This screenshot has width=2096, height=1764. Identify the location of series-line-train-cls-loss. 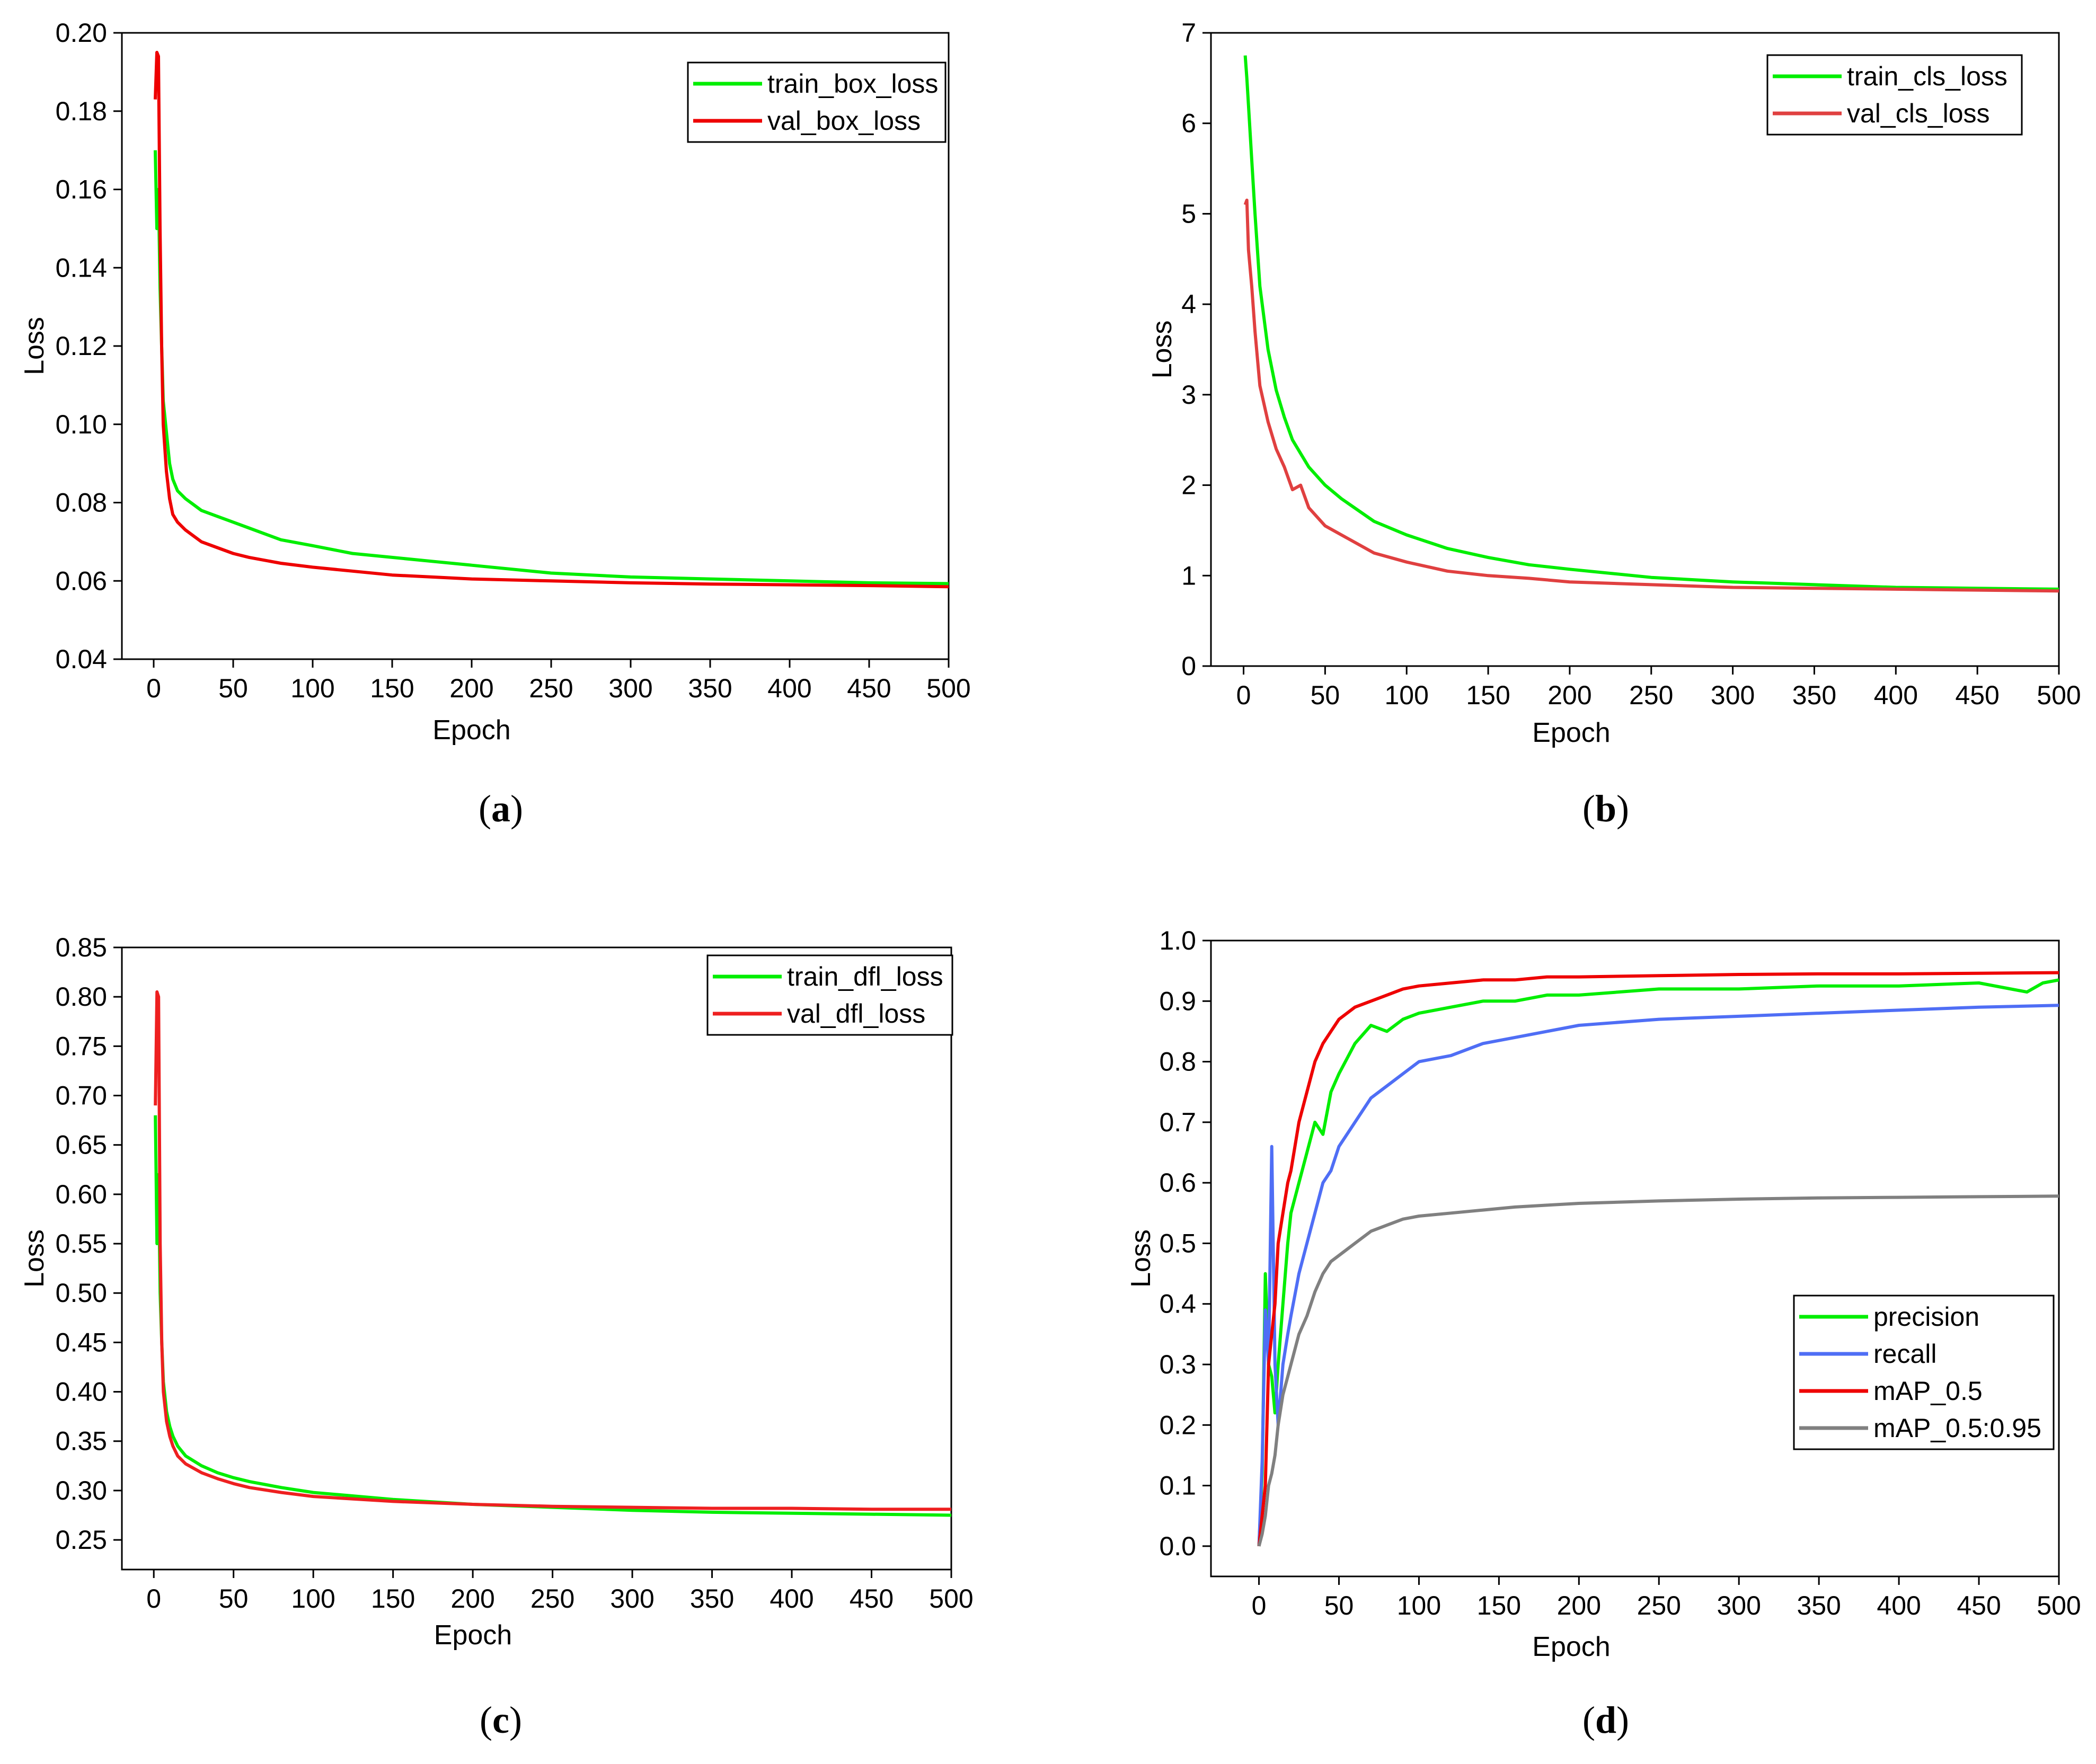
(1651, 323).